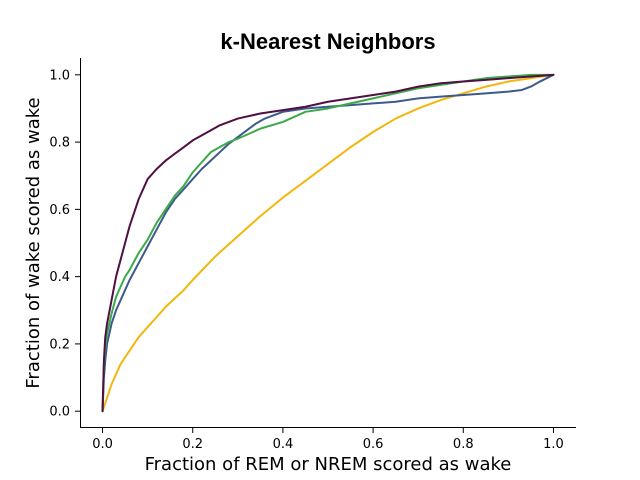  Describe the element at coordinates (553, 444) in the screenshot. I see `x-tick-label: 1.0` at that location.